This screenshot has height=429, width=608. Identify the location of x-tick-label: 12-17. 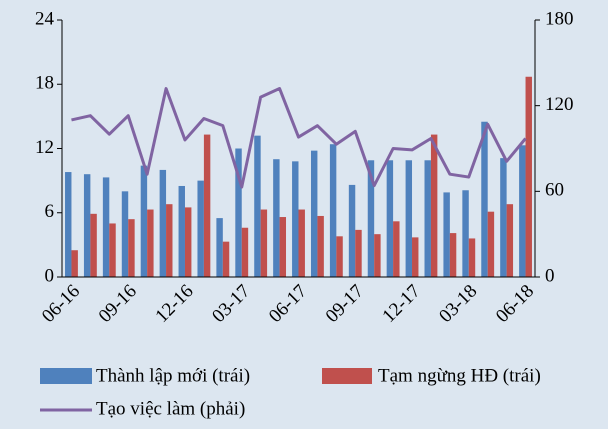
(401, 304).